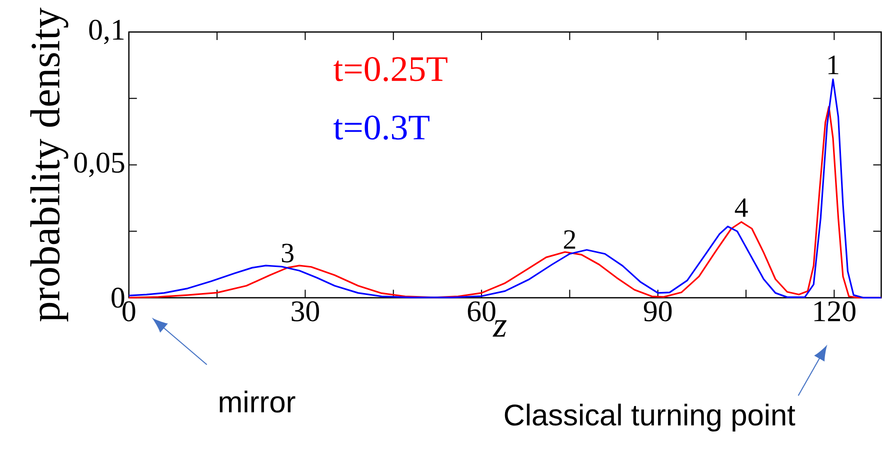 This screenshot has width=882, height=451. Describe the element at coordinates (99, 165) in the screenshot. I see `y-tick-label: 0,05` at that location.